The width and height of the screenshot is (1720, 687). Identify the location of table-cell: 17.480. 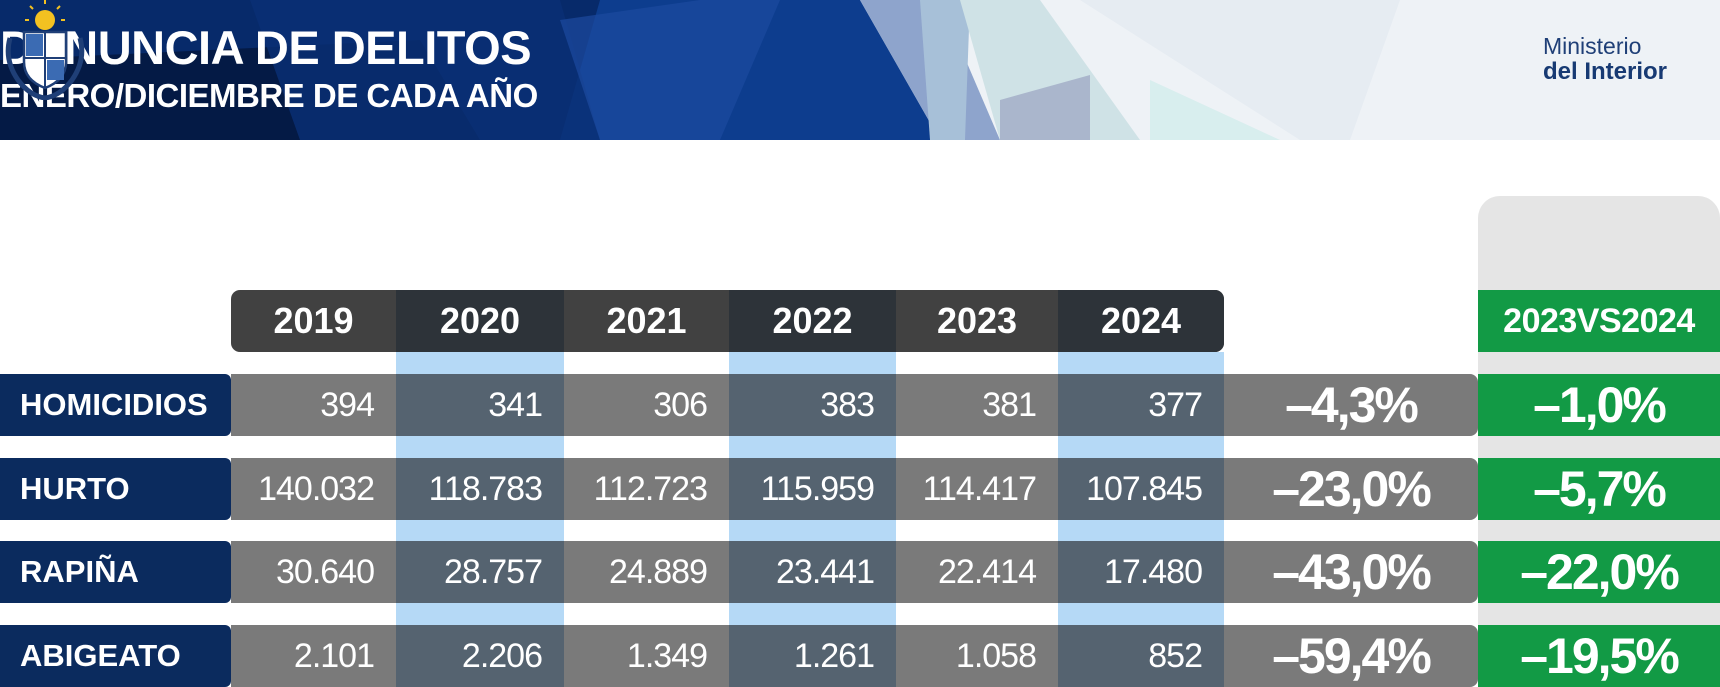
(1141, 572).